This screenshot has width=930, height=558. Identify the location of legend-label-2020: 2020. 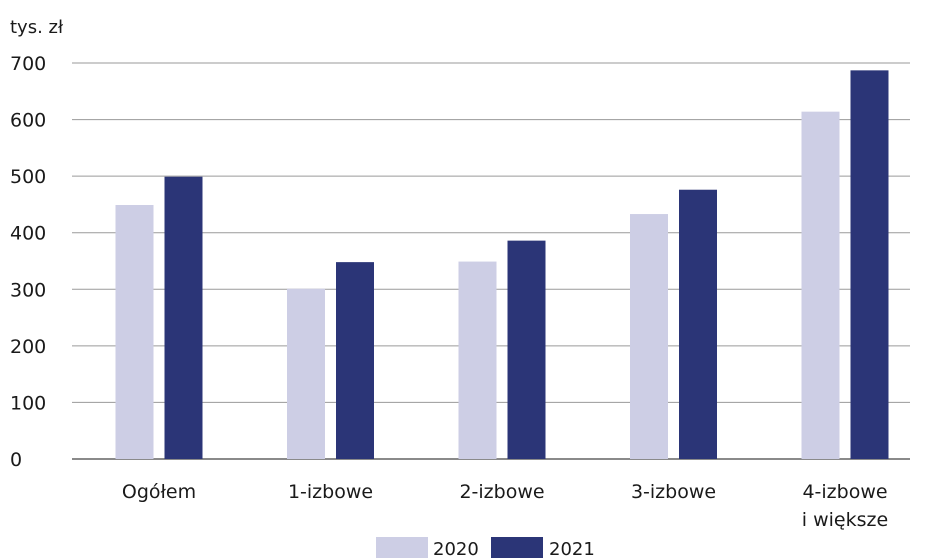
(456, 548).